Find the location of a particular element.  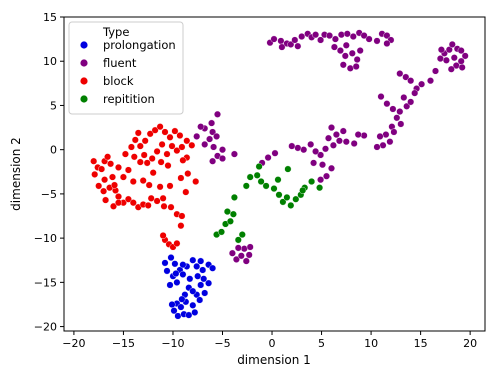

y-tick-label: −10 is located at coordinates (45, 238).